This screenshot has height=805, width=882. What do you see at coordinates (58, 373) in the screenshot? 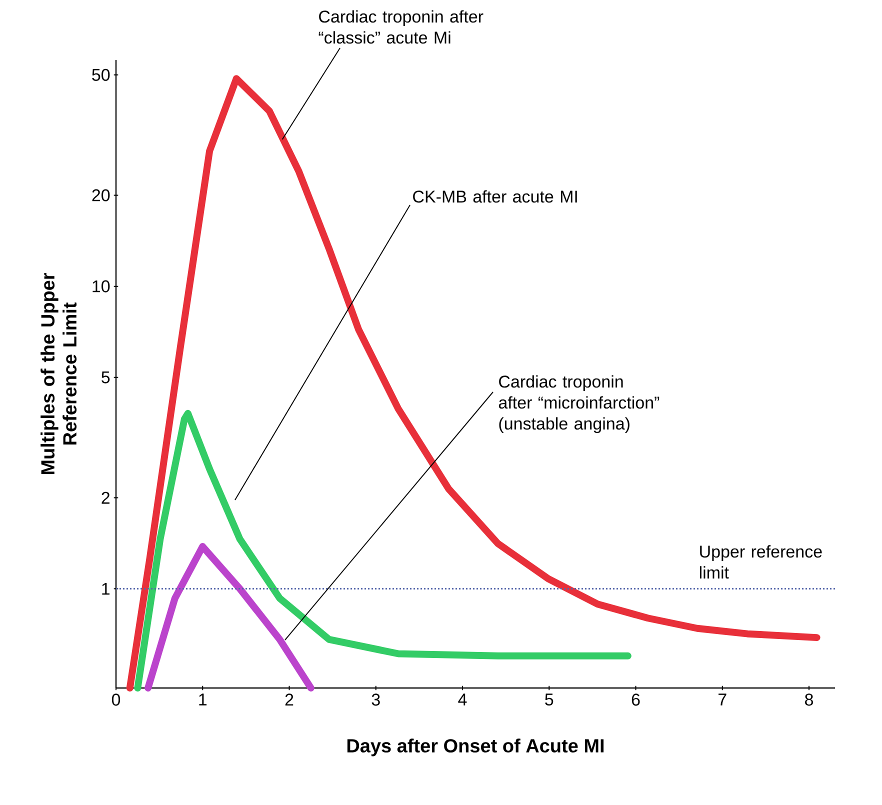
I see `y-axis-title: Multiples of the Upper Reference Limit` at bounding box center [58, 373].